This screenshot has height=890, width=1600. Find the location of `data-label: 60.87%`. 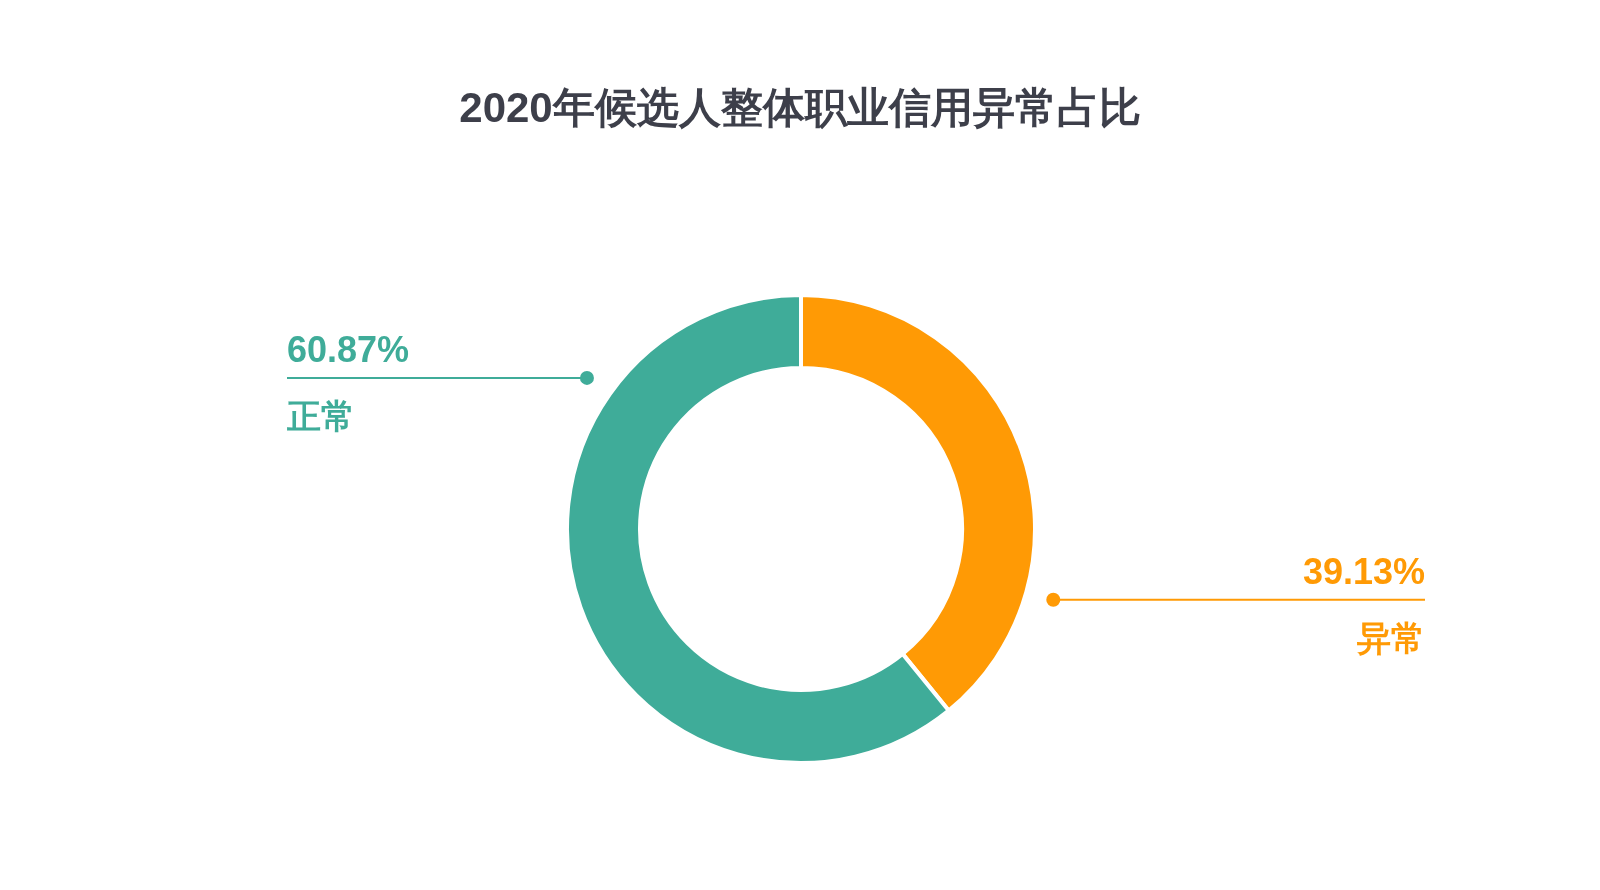

data-label: 60.87% is located at coordinates (348, 349).